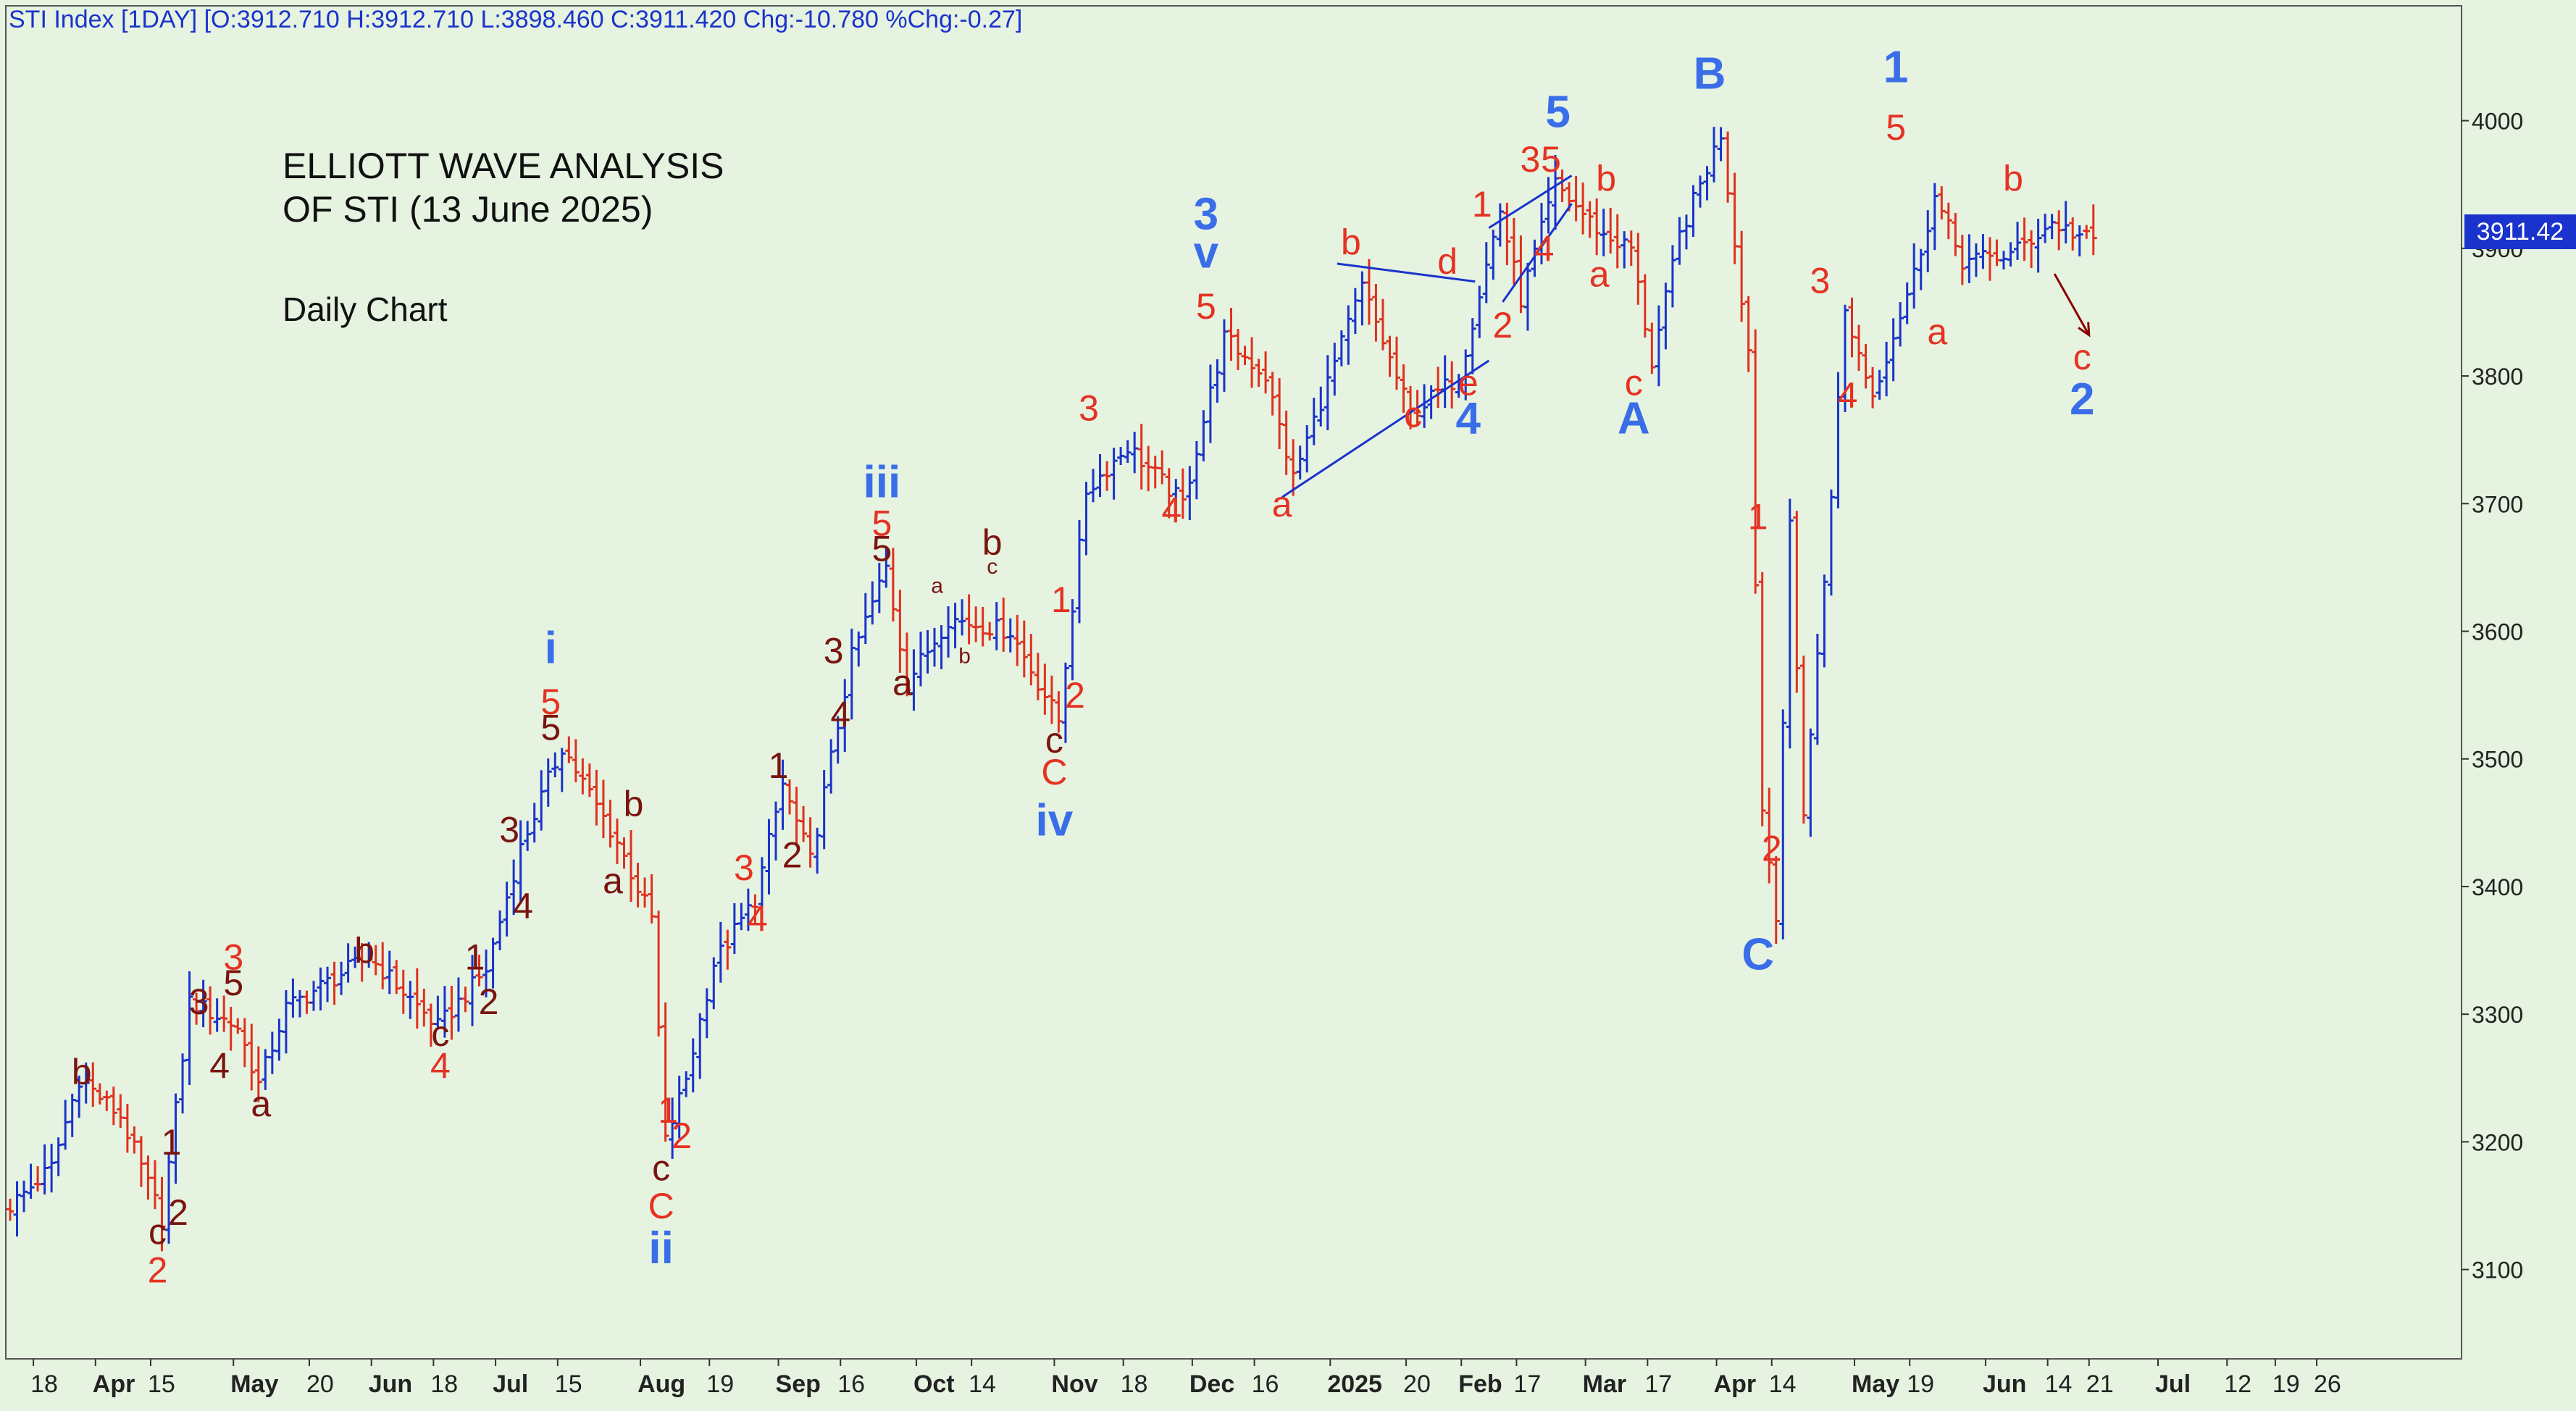 The height and width of the screenshot is (1411, 2576). What do you see at coordinates (2497, 760) in the screenshot?
I see `y-tick-label: 3500` at bounding box center [2497, 760].